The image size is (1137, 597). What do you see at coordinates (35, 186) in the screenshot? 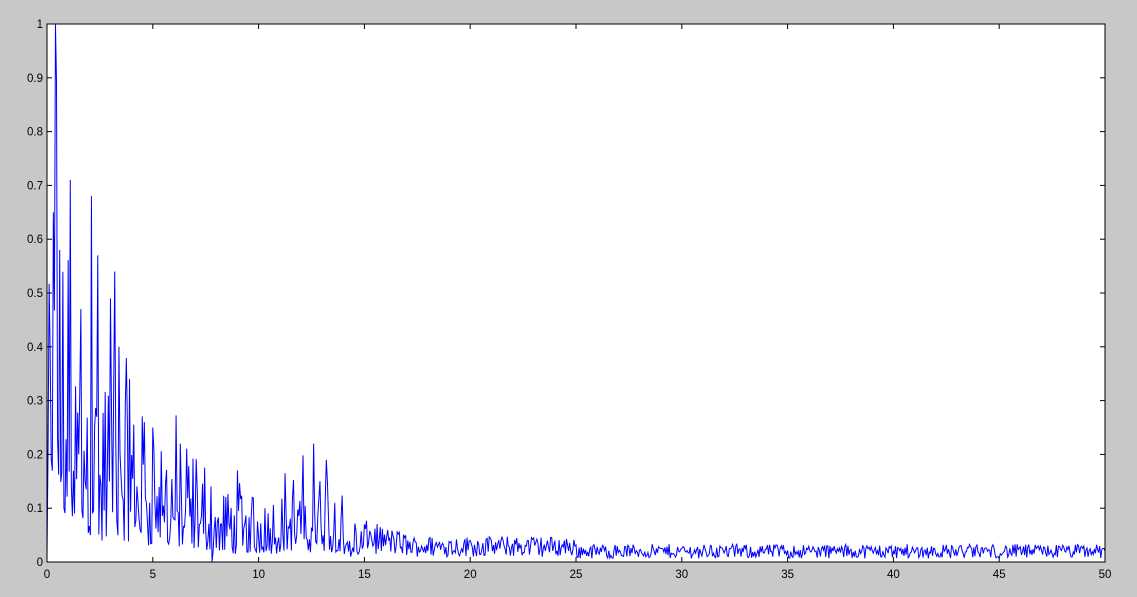
I see `y-tick-label: 0.7` at bounding box center [35, 186].